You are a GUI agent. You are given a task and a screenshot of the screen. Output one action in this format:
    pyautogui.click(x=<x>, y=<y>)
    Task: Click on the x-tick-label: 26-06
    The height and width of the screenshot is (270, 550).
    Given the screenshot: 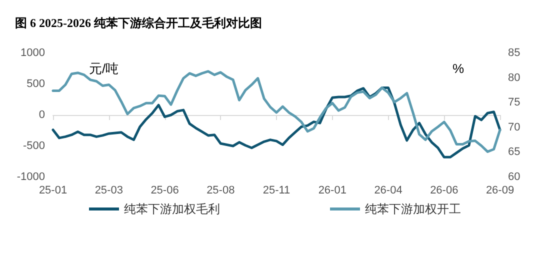 What is the action you would take?
    pyautogui.click(x=444, y=190)
    